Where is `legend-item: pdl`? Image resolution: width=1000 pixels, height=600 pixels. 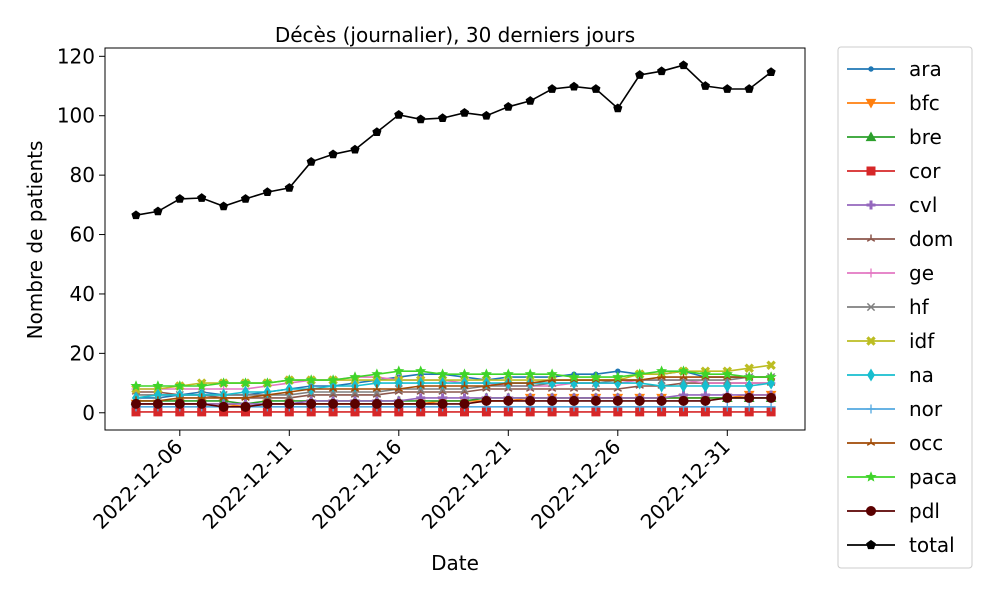 legend-item: pdl is located at coordinates (893, 511).